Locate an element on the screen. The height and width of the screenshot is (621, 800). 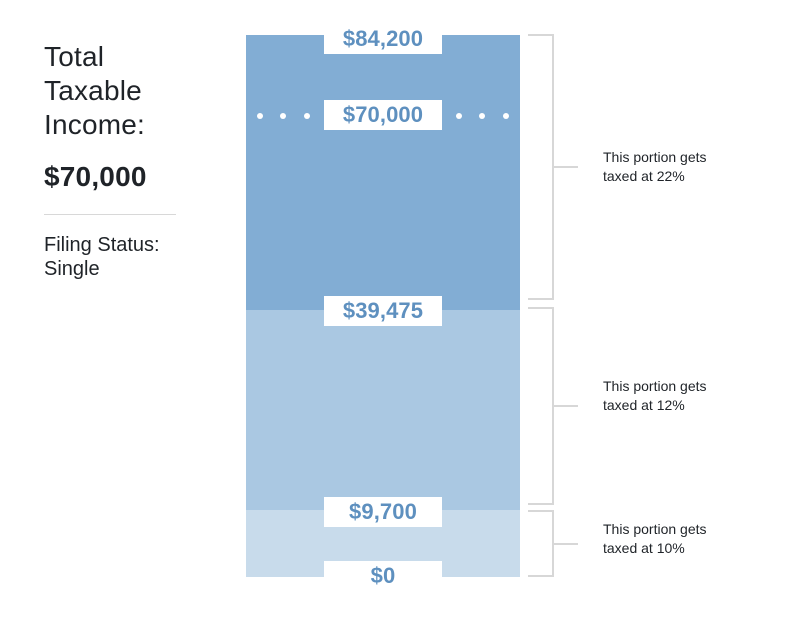
portion-note-12-percent: This portion gets taxed at 12% is located at coordinates (693, 396).